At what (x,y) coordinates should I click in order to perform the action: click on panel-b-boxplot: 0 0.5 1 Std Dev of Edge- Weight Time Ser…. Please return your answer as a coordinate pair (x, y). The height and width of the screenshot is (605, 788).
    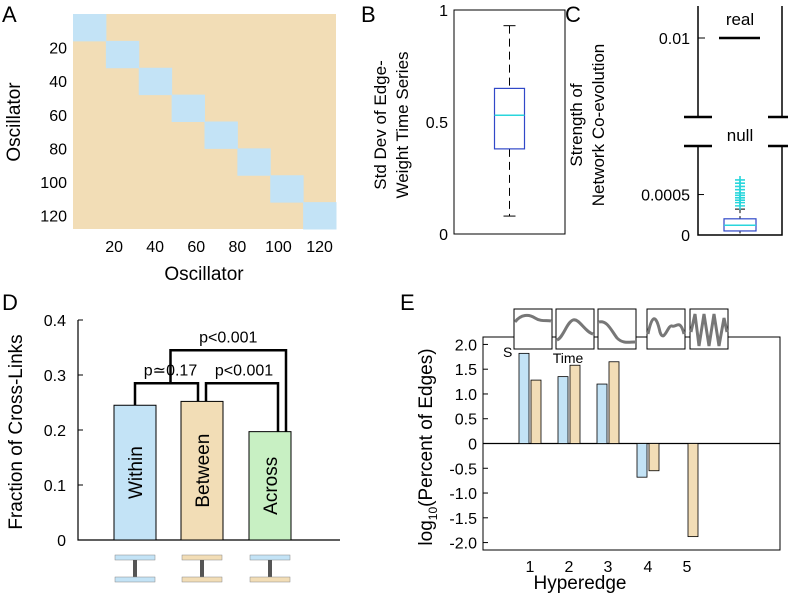
    Looking at the image, I should click on (468, 123).